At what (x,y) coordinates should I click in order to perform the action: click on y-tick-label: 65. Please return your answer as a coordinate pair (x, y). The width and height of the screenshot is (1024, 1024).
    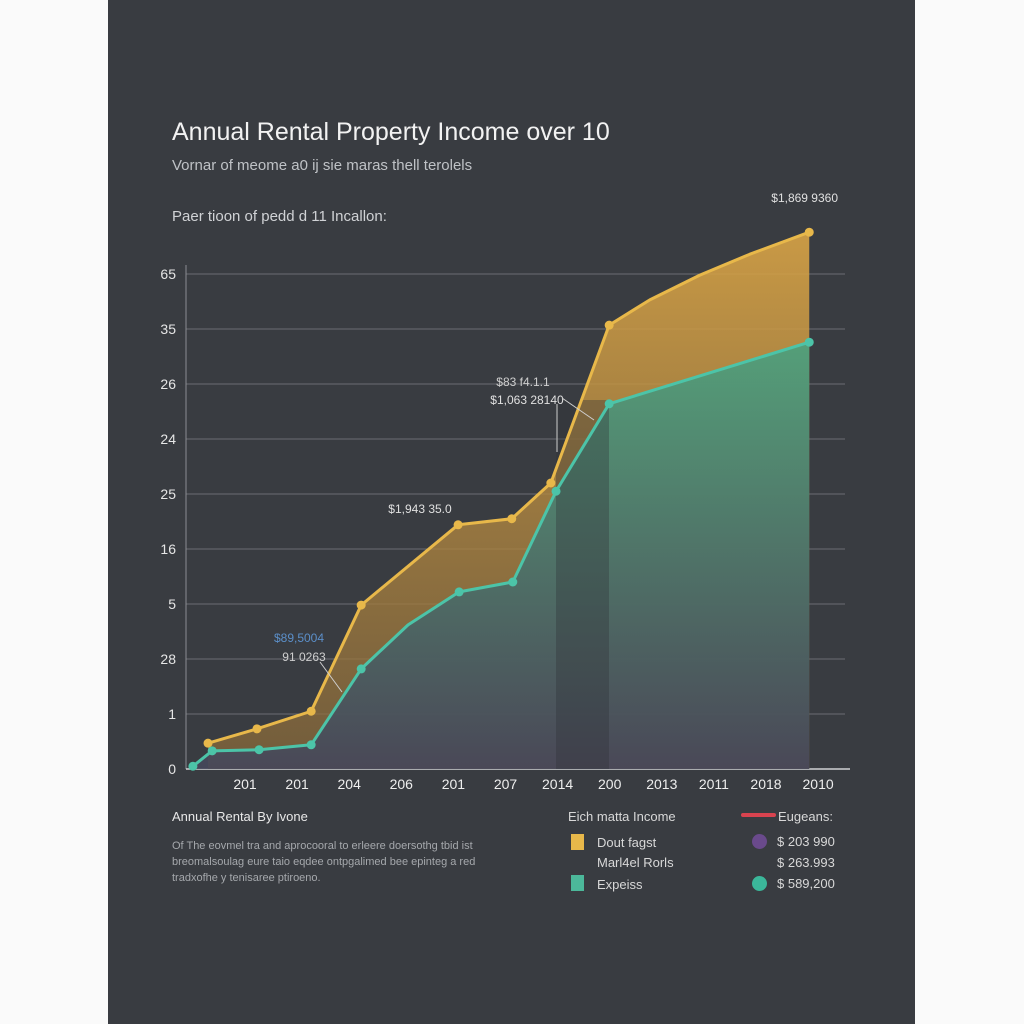
    Looking at the image, I should click on (168, 274).